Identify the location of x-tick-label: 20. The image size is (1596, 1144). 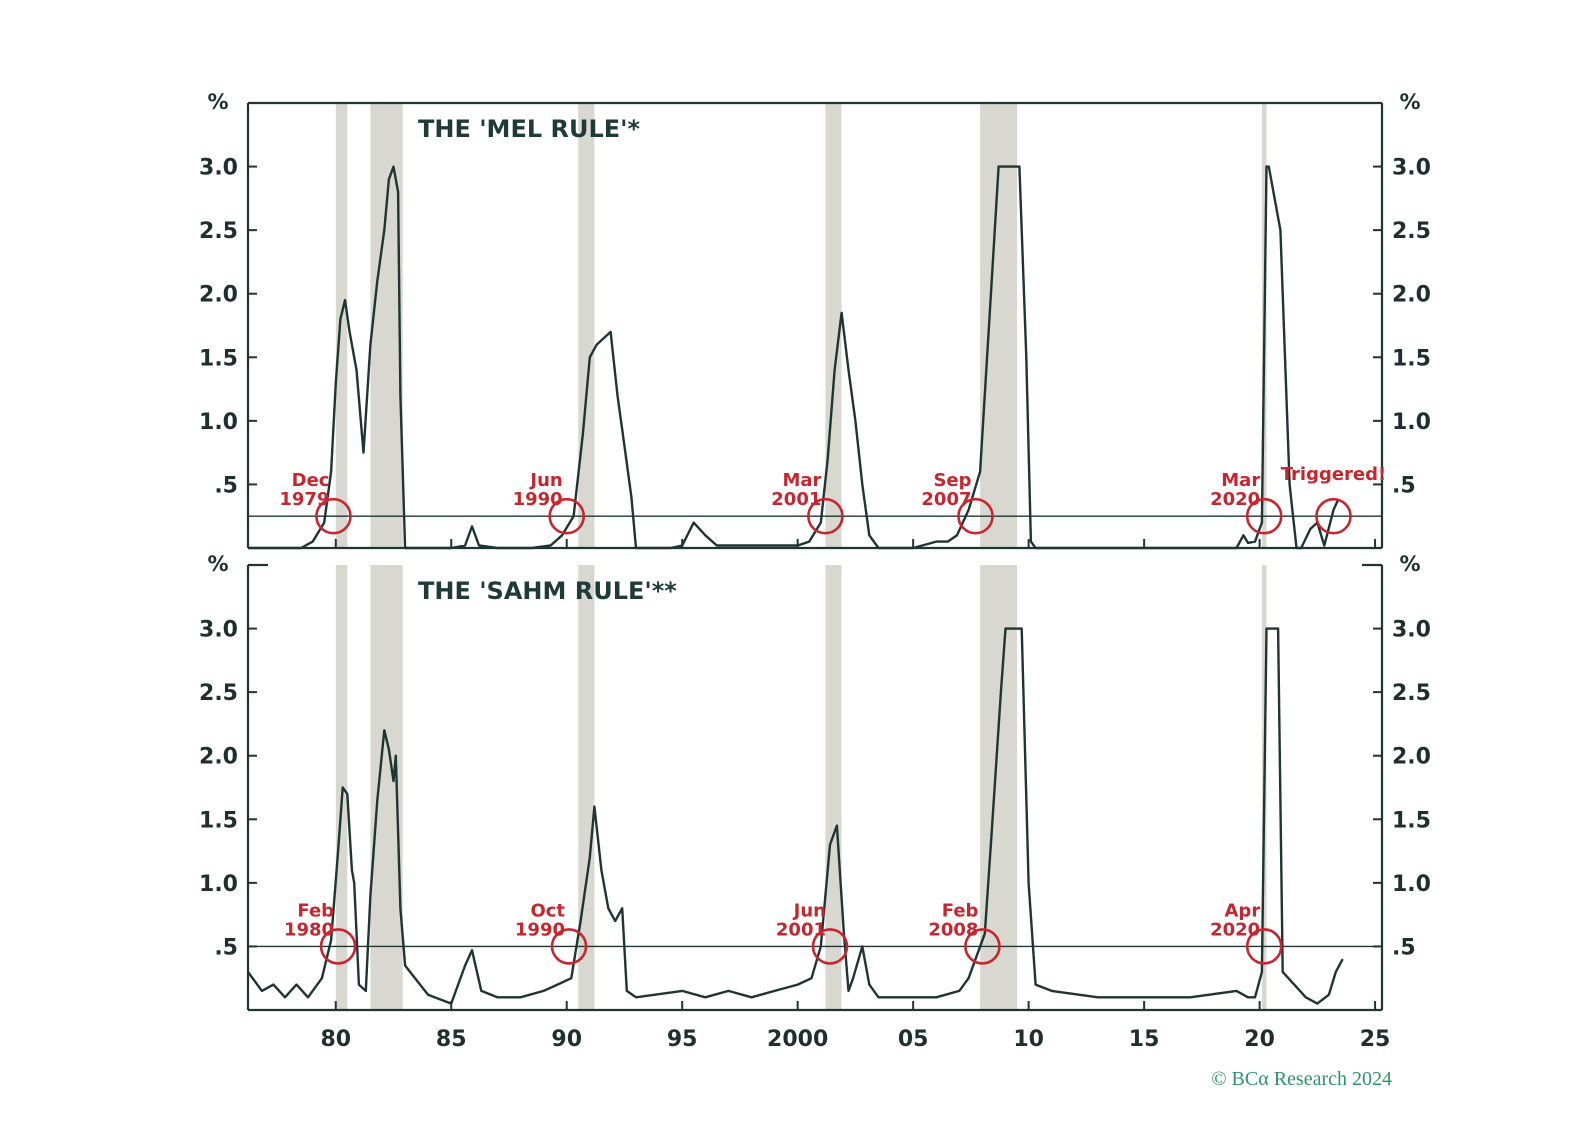
(1259, 1039).